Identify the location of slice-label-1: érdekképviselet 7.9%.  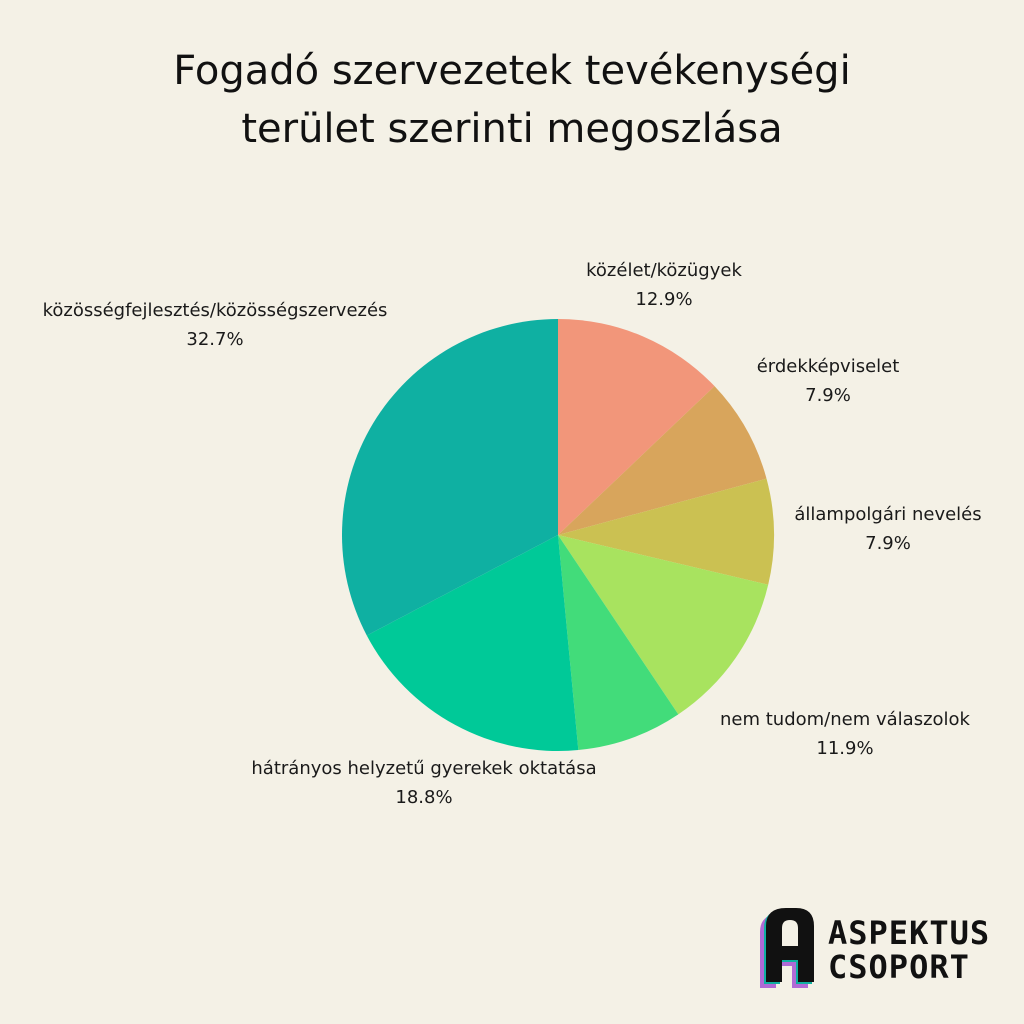
(828, 381).